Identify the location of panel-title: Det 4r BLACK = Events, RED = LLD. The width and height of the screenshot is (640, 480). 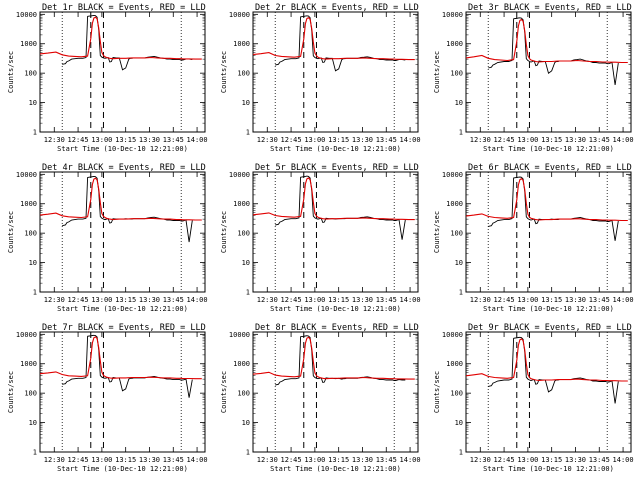
(124, 168).